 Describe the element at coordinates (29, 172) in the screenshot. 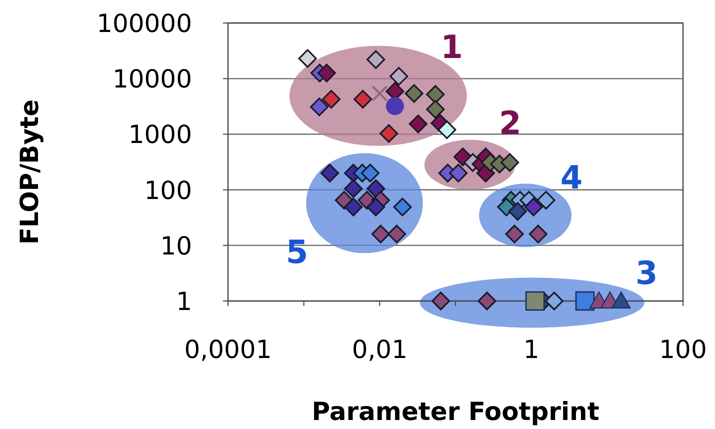

I see `y-axis-title: FLOP/Byte` at that location.